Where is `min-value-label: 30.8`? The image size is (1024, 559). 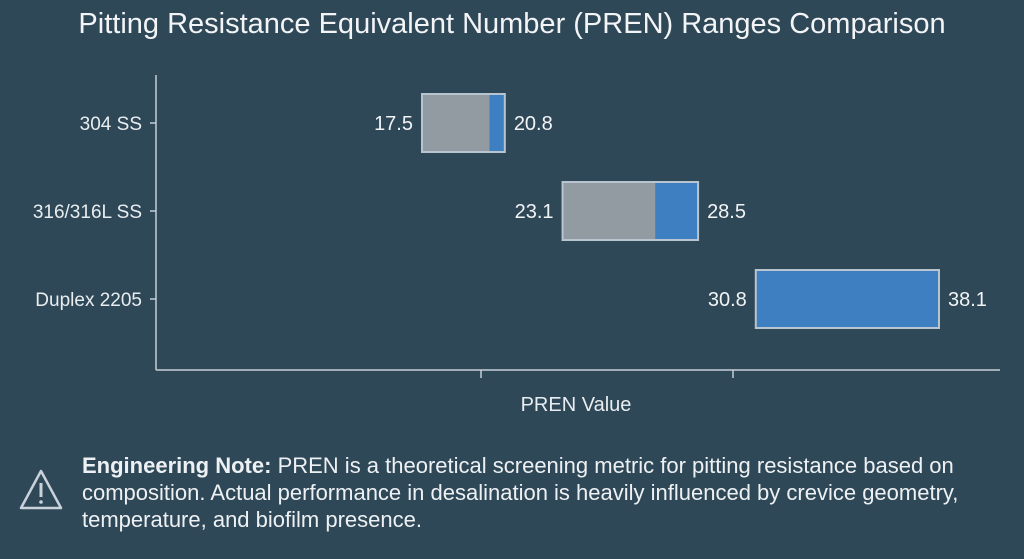
min-value-label: 30.8 is located at coordinates (727, 300).